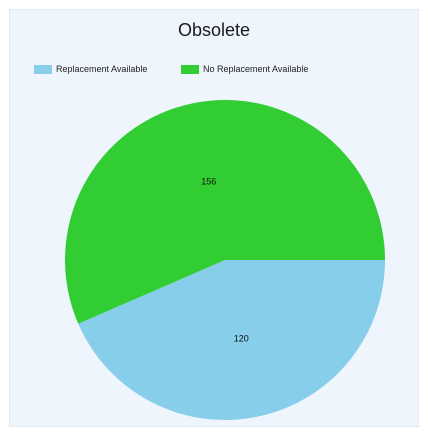 Image resolution: width=428 pixels, height=436 pixels. What do you see at coordinates (208, 182) in the screenshot?
I see `slice-value-label: 156` at bounding box center [208, 182].